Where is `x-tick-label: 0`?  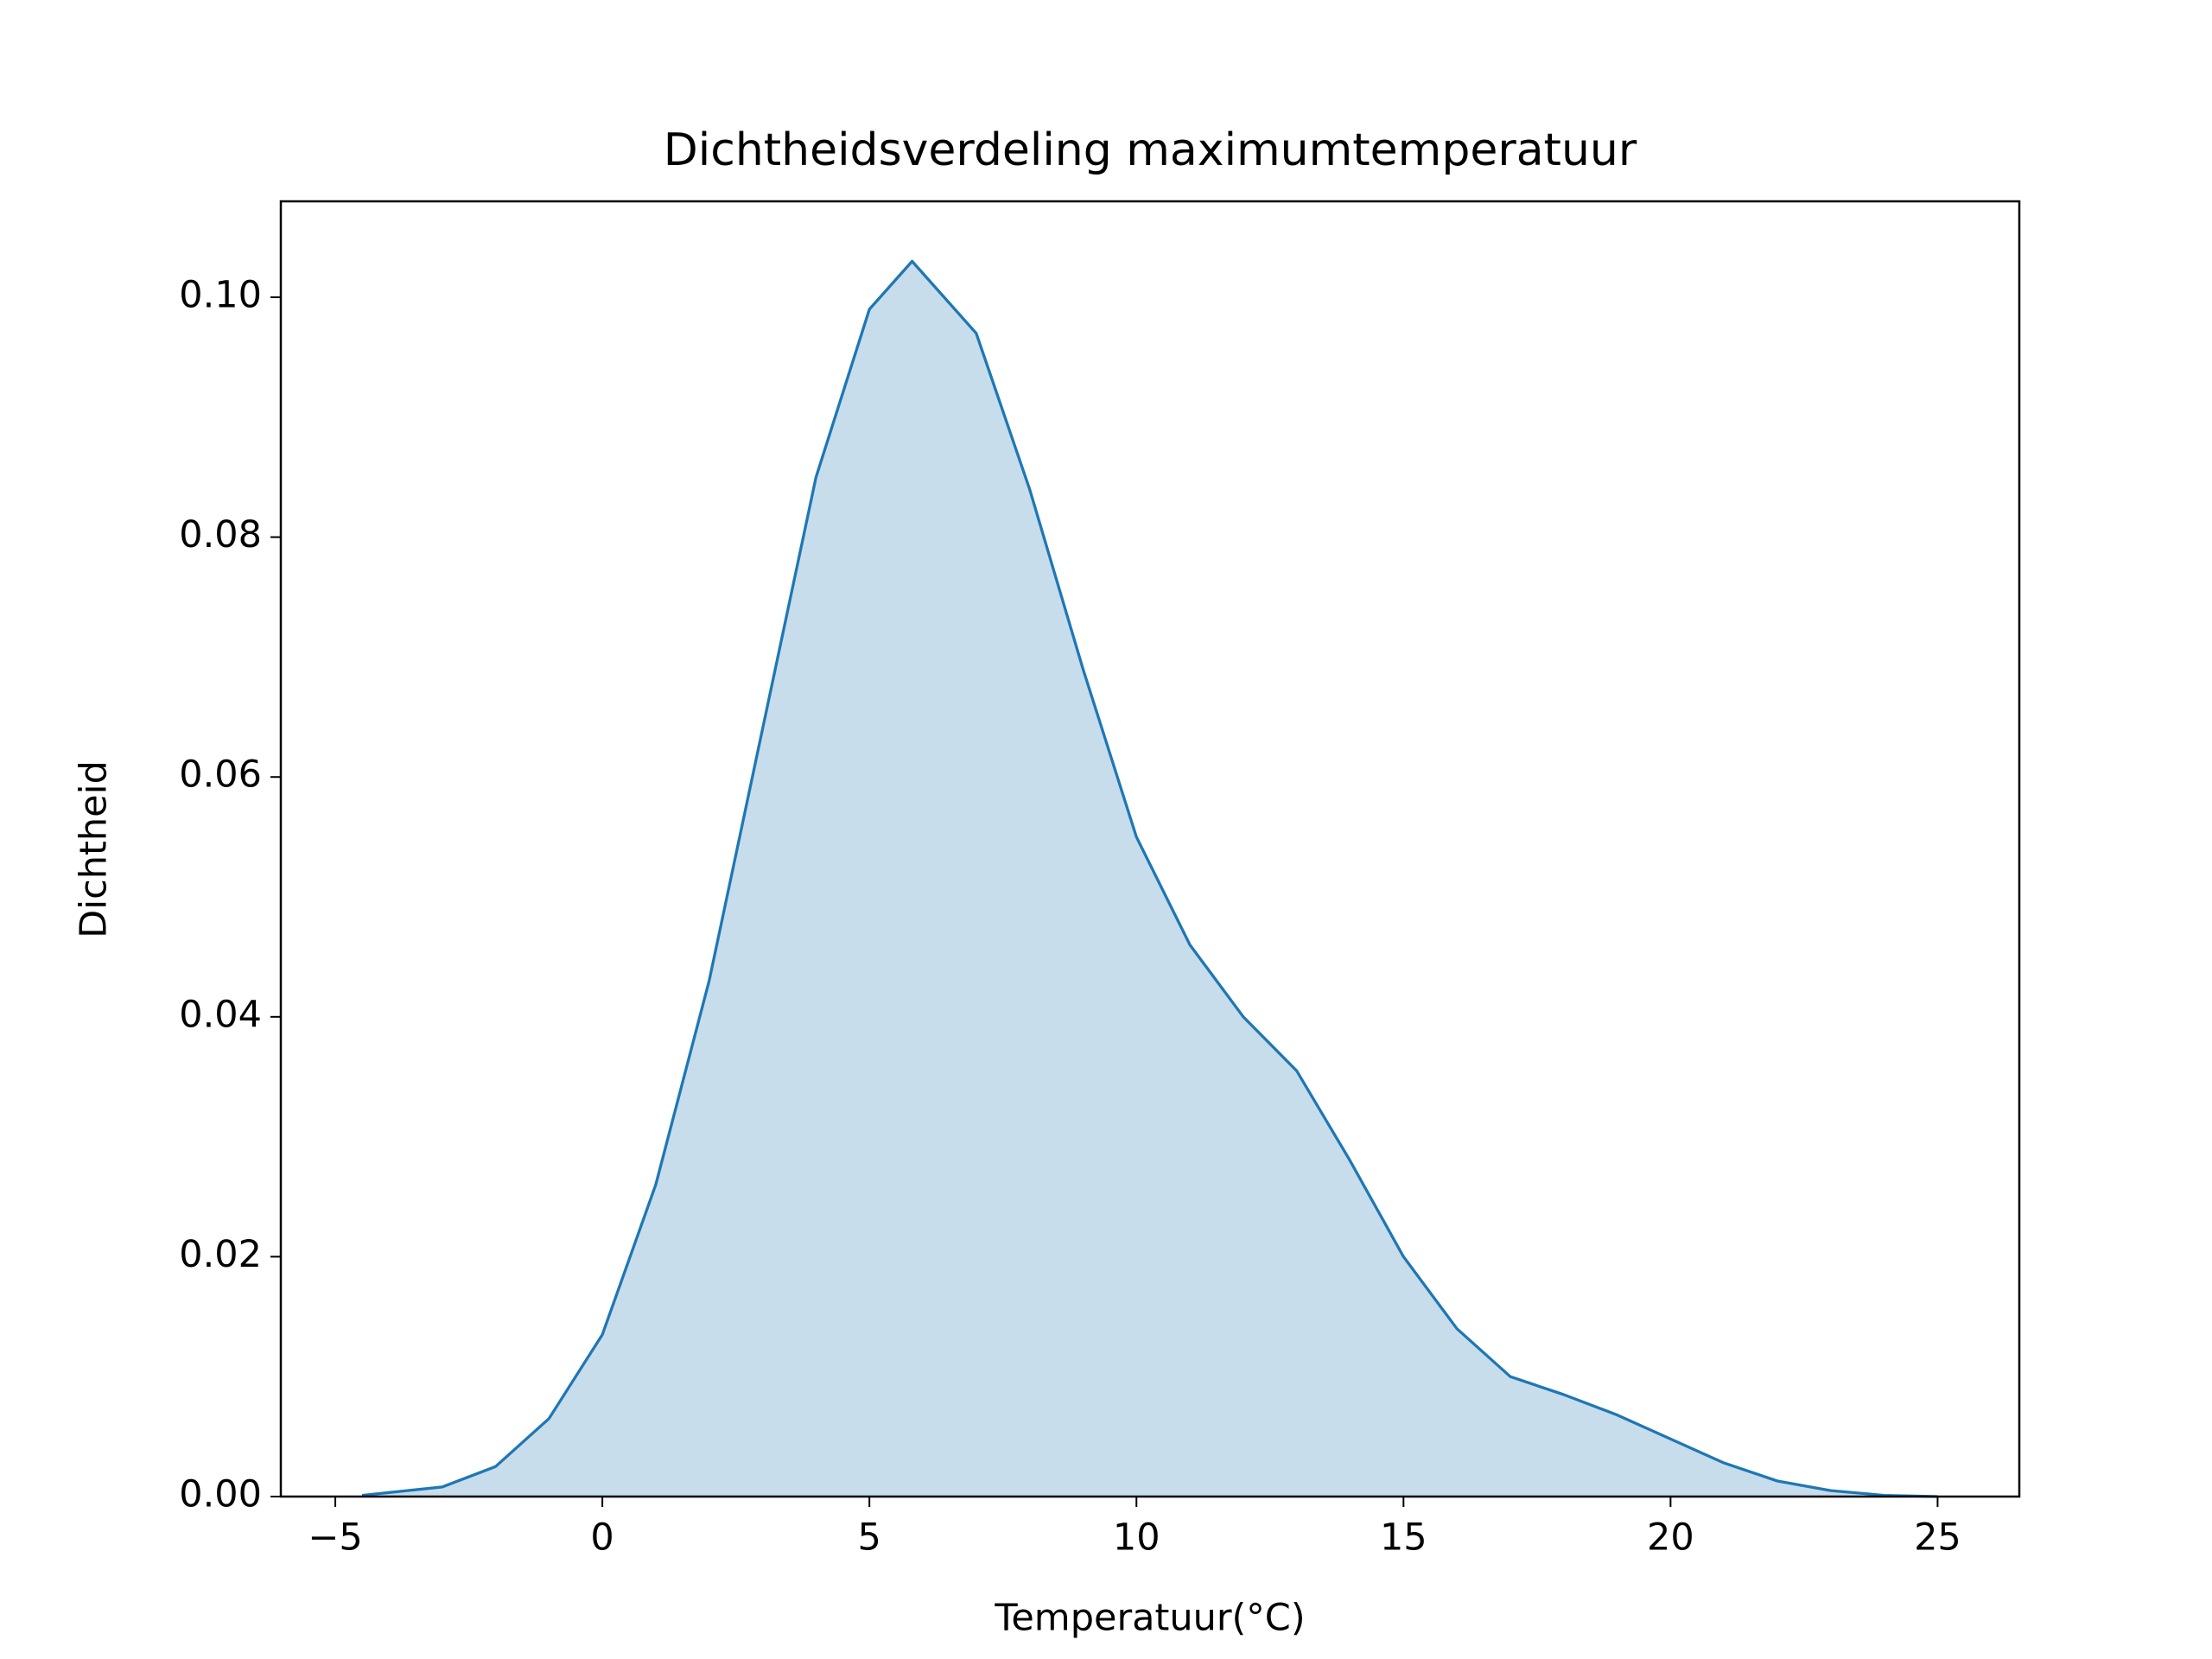 x-tick-label: 0 is located at coordinates (601, 1538).